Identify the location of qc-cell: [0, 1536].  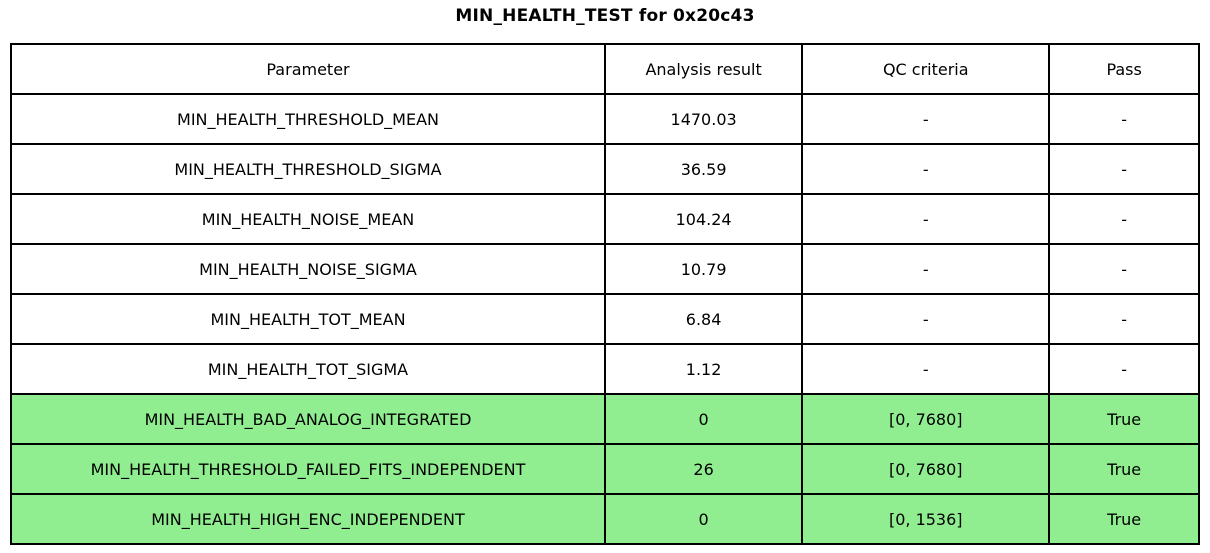
(926, 519).